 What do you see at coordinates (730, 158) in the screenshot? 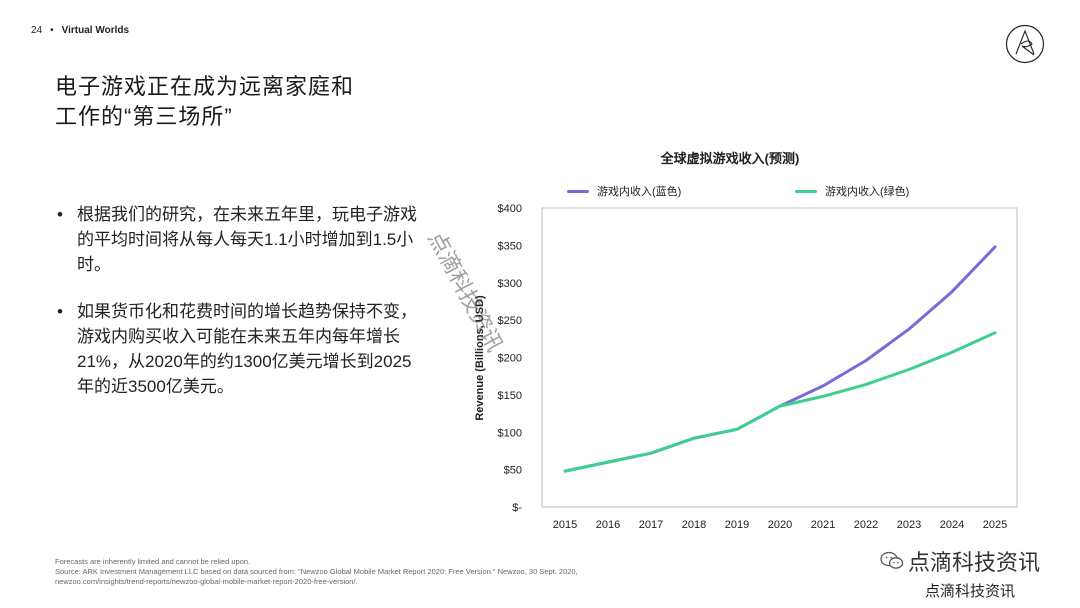
I see `chart-title: 全球虚拟游戏收入(预测)` at bounding box center [730, 158].